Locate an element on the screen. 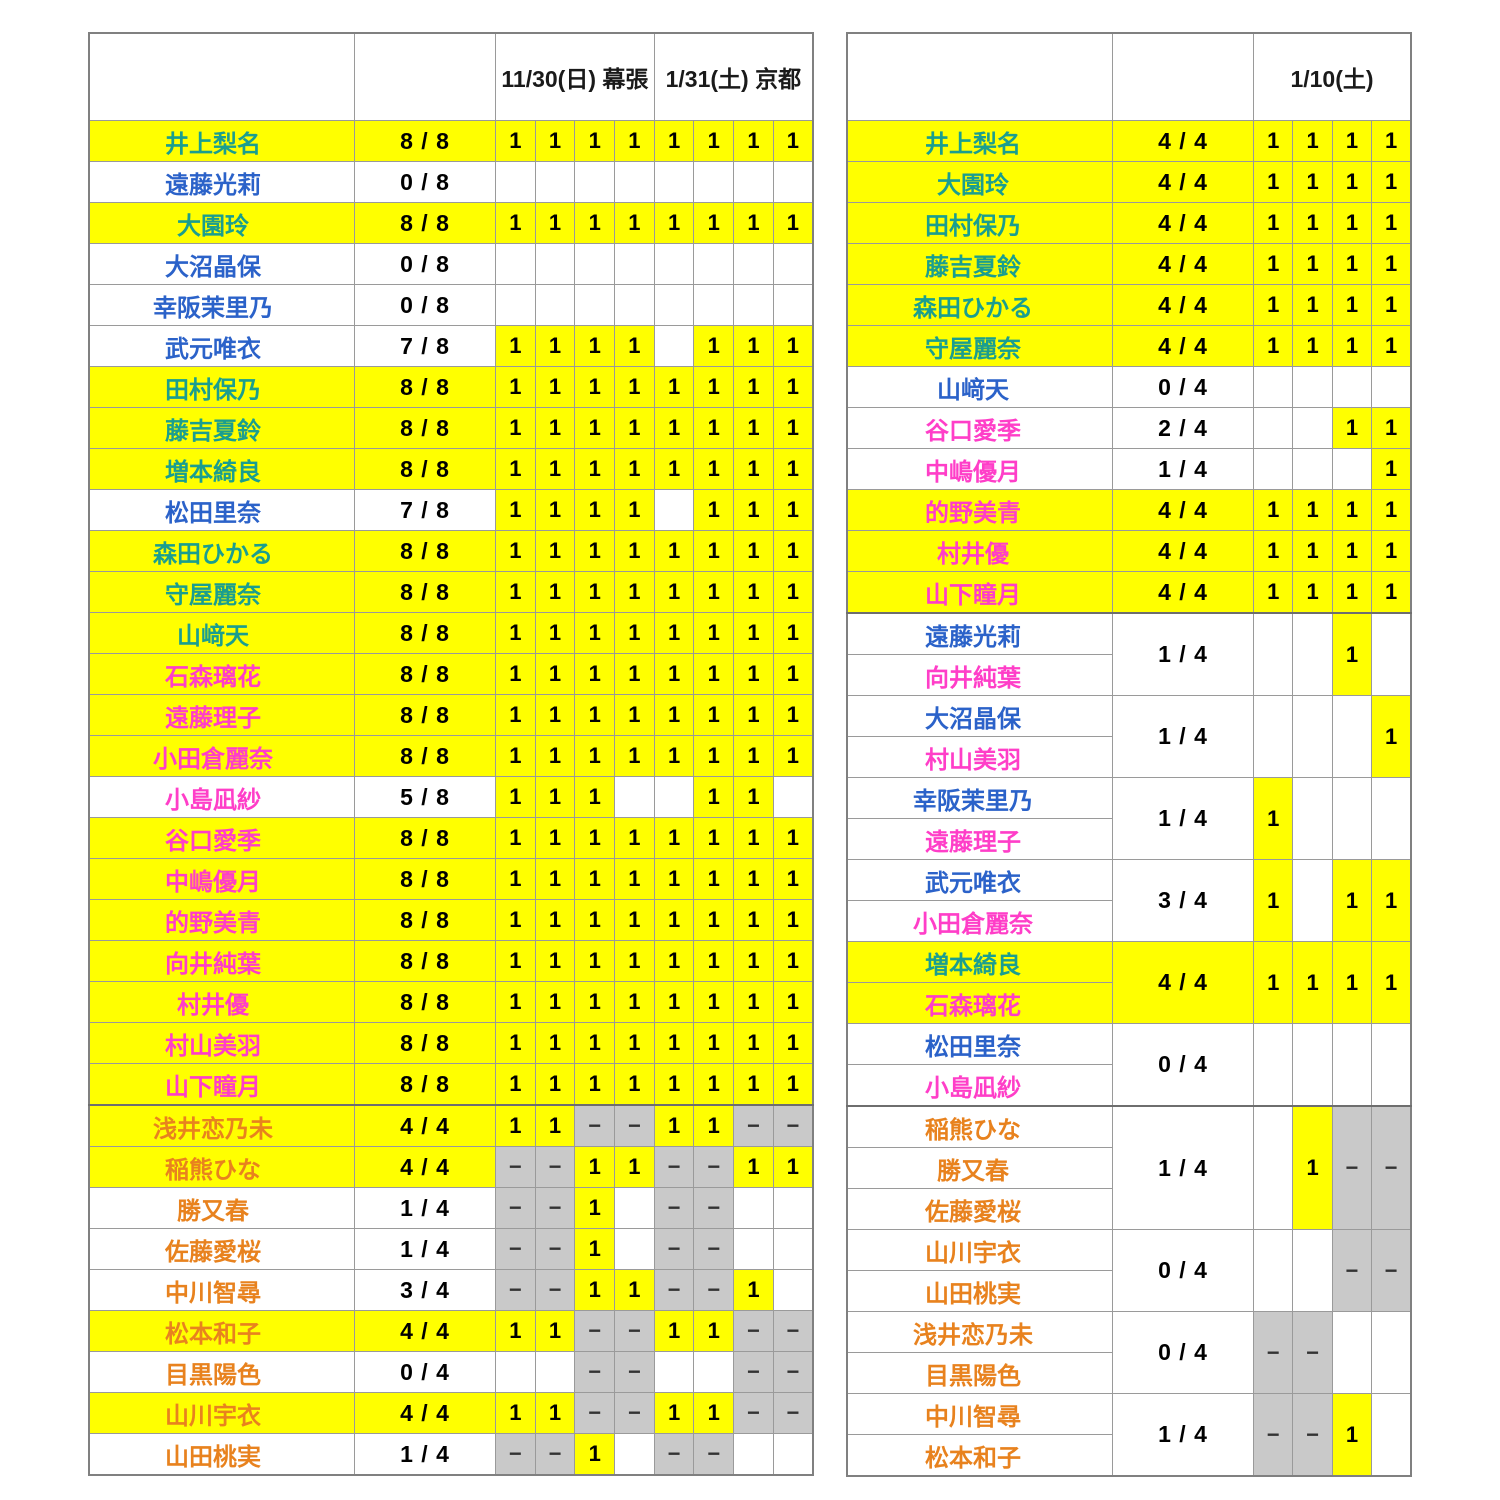 This screenshot has width=1500, height=1500. member-name: 松田里奈 is located at coordinates (213, 513).